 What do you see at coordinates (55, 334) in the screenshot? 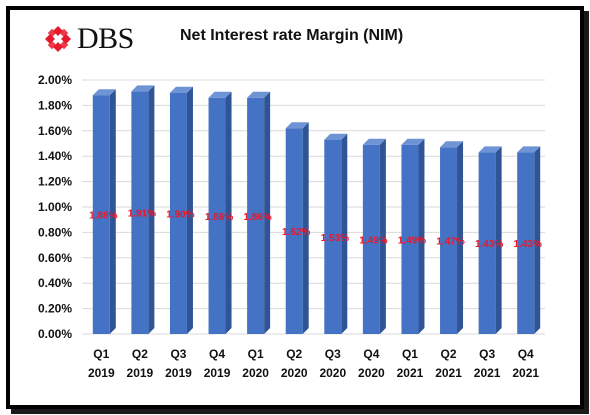
I see `y-tick-label: 0.00%` at bounding box center [55, 334].